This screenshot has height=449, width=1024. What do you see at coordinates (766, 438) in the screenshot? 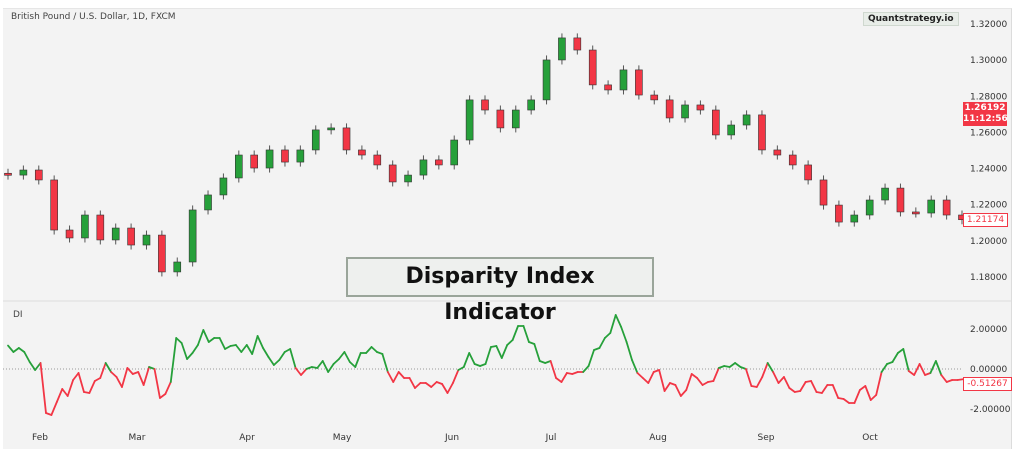
I see `time-axis-tick: Sep` at bounding box center [766, 438].